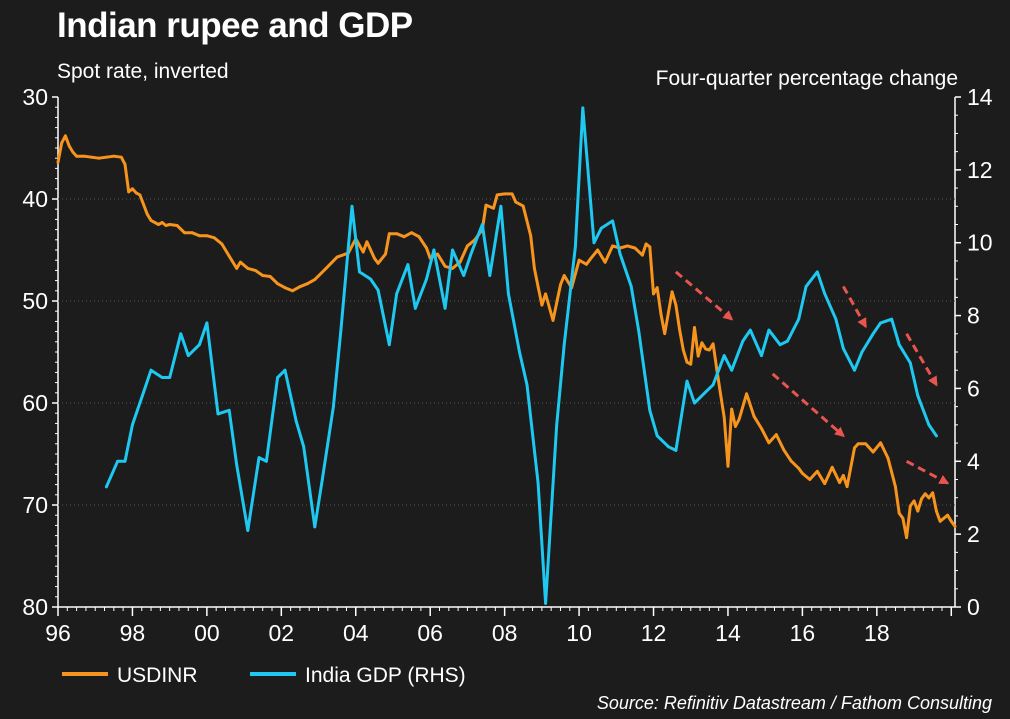  I want to click on right-tick-label: 6, so click(973, 388).